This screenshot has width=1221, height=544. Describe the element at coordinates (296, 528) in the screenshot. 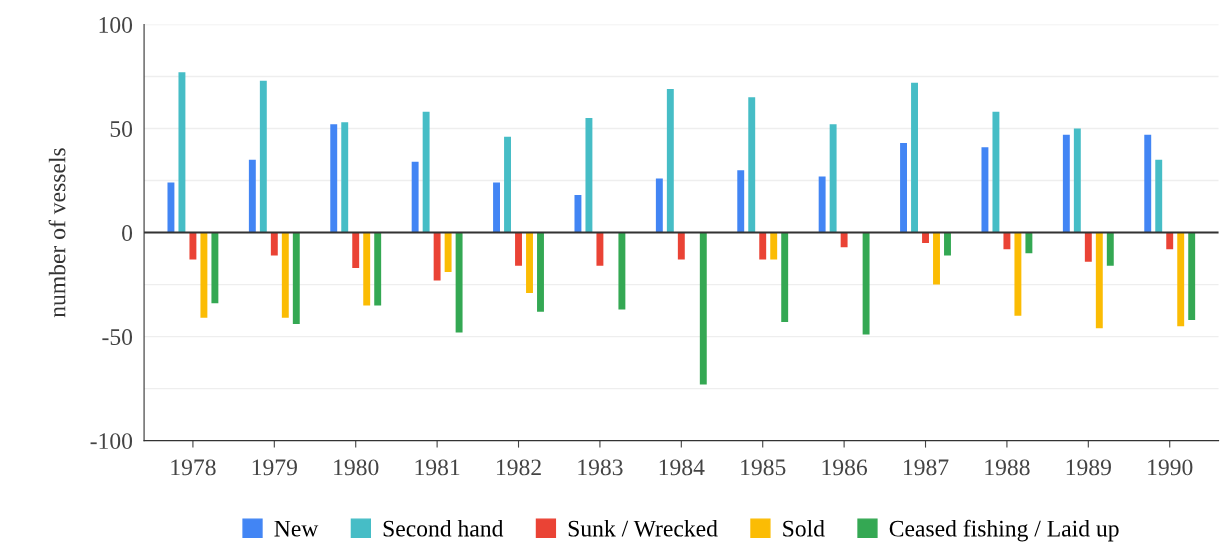

I see `legend-label: New` at that location.